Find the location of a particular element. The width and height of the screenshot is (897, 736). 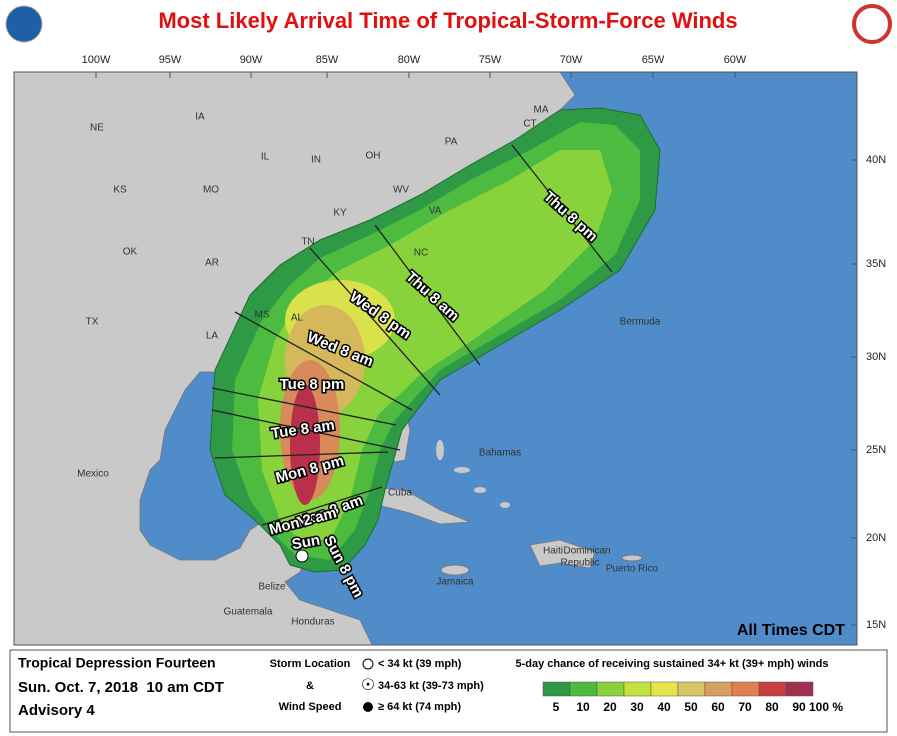

region-label: Jamaica is located at coordinates (455, 582).